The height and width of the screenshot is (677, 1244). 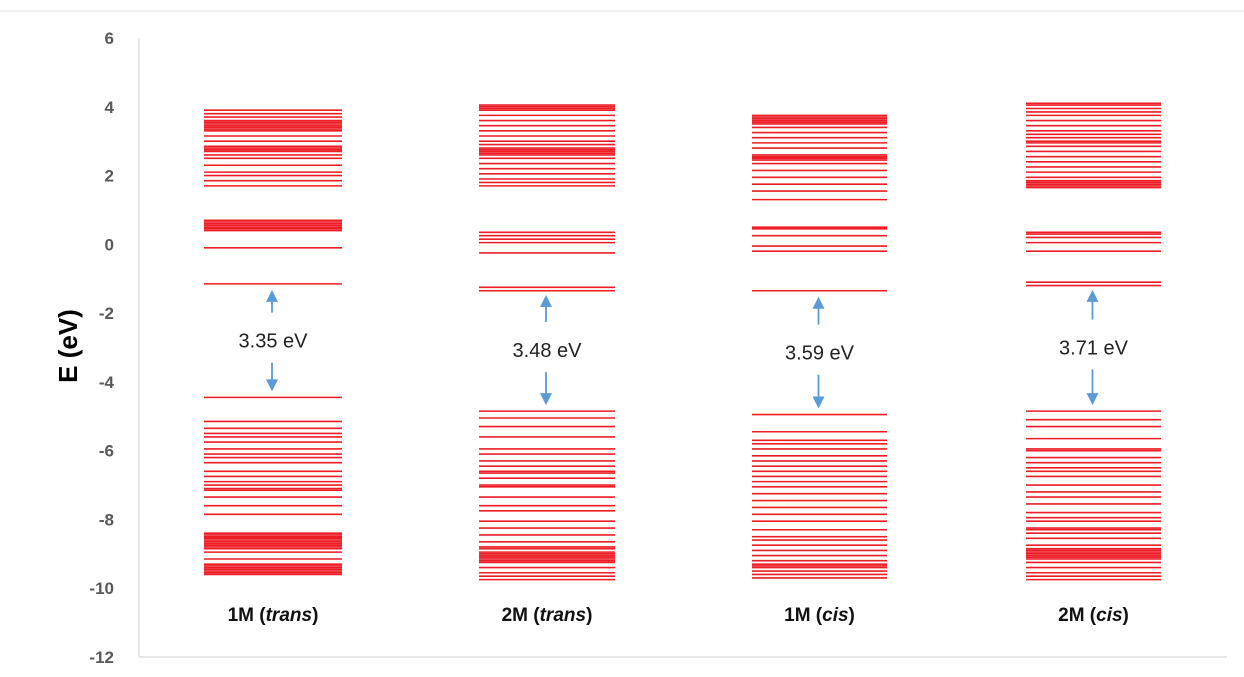 I want to click on gap-label: 3.48 eV, so click(x=548, y=351).